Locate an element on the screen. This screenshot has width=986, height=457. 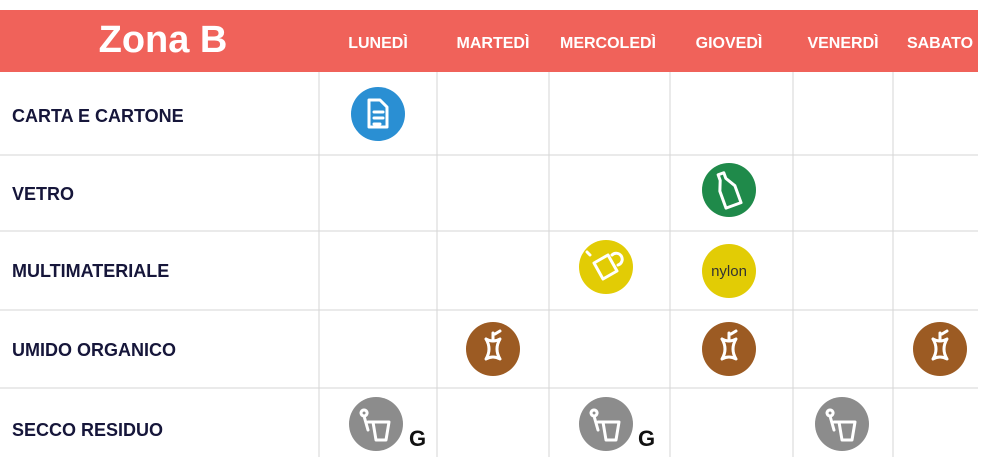
nylon-icon: nylon is located at coordinates (729, 271).